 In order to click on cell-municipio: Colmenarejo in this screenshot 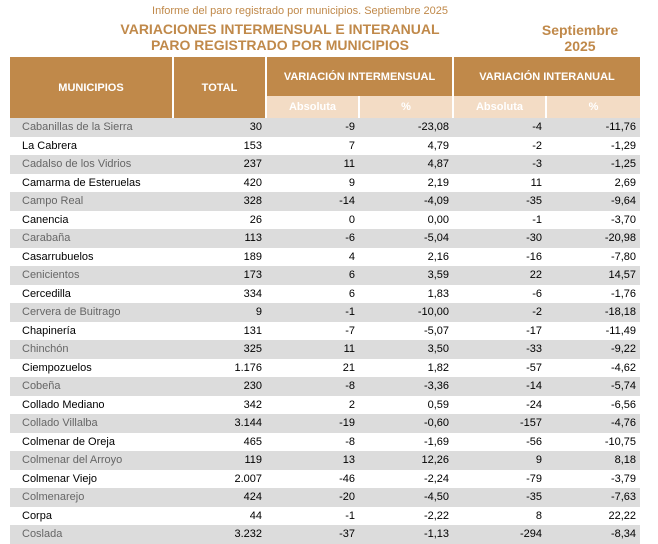, I will do `click(91, 497)`.